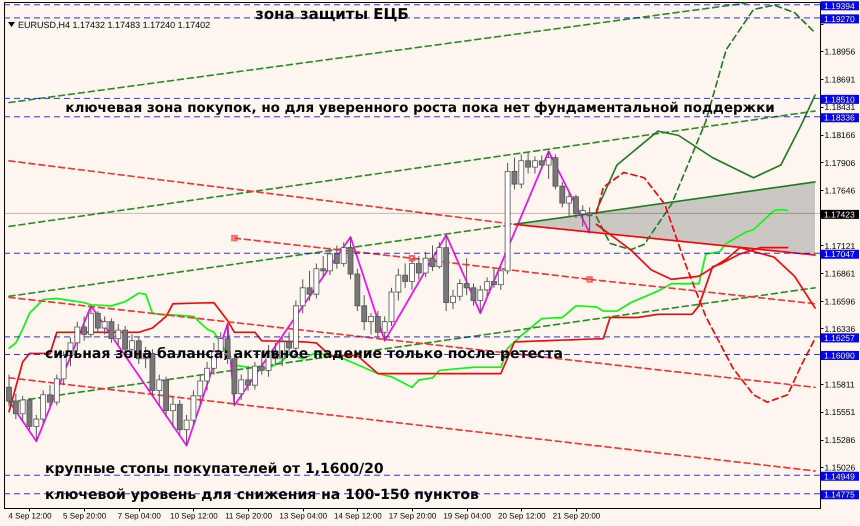 The width and height of the screenshot is (860, 526). What do you see at coordinates (840, 135) in the screenshot?
I see `y-tick-label: 1.18166` at bounding box center [840, 135].